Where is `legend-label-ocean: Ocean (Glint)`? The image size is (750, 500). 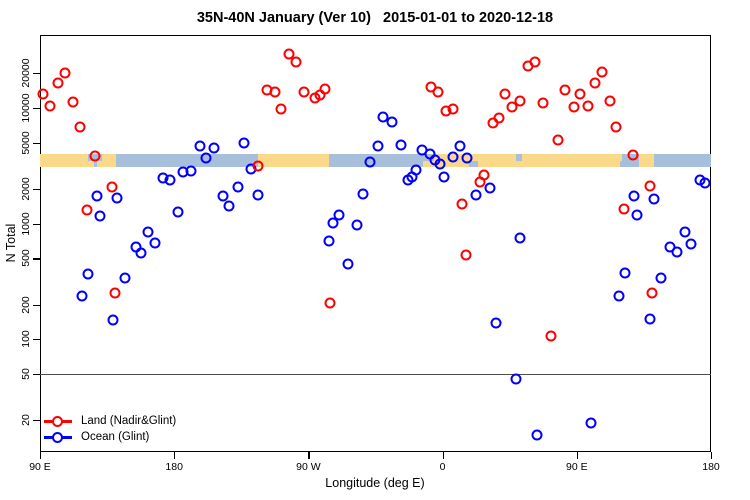
legend-label-ocean: Ocean (Glint) is located at coordinates (115, 437).